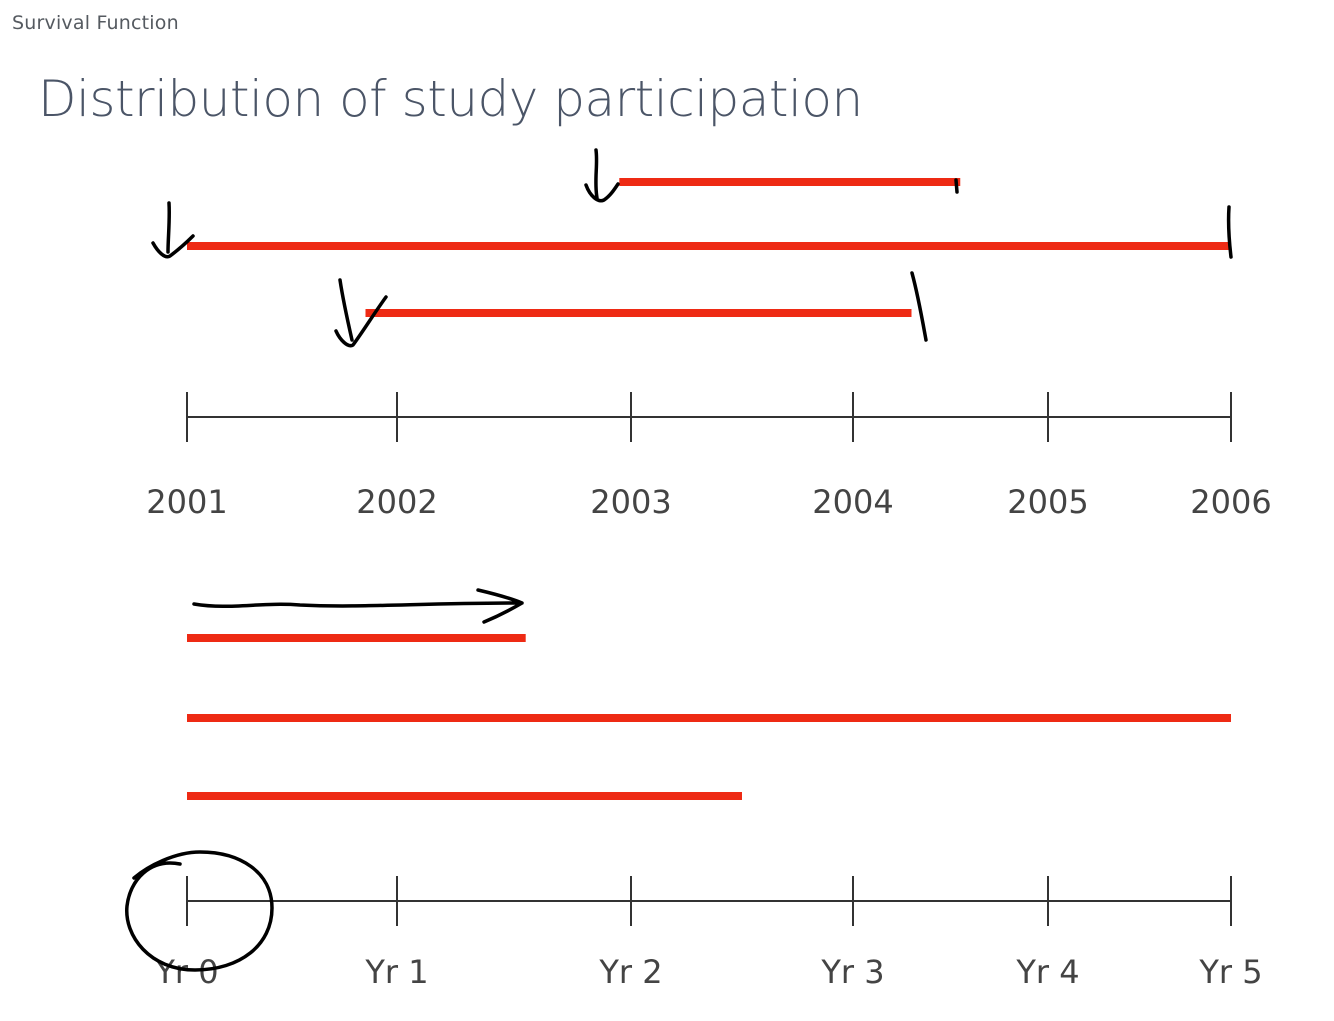 This screenshot has width=1334, height=1021. I want to click on calendar-tick-label: 2001, so click(186, 502).